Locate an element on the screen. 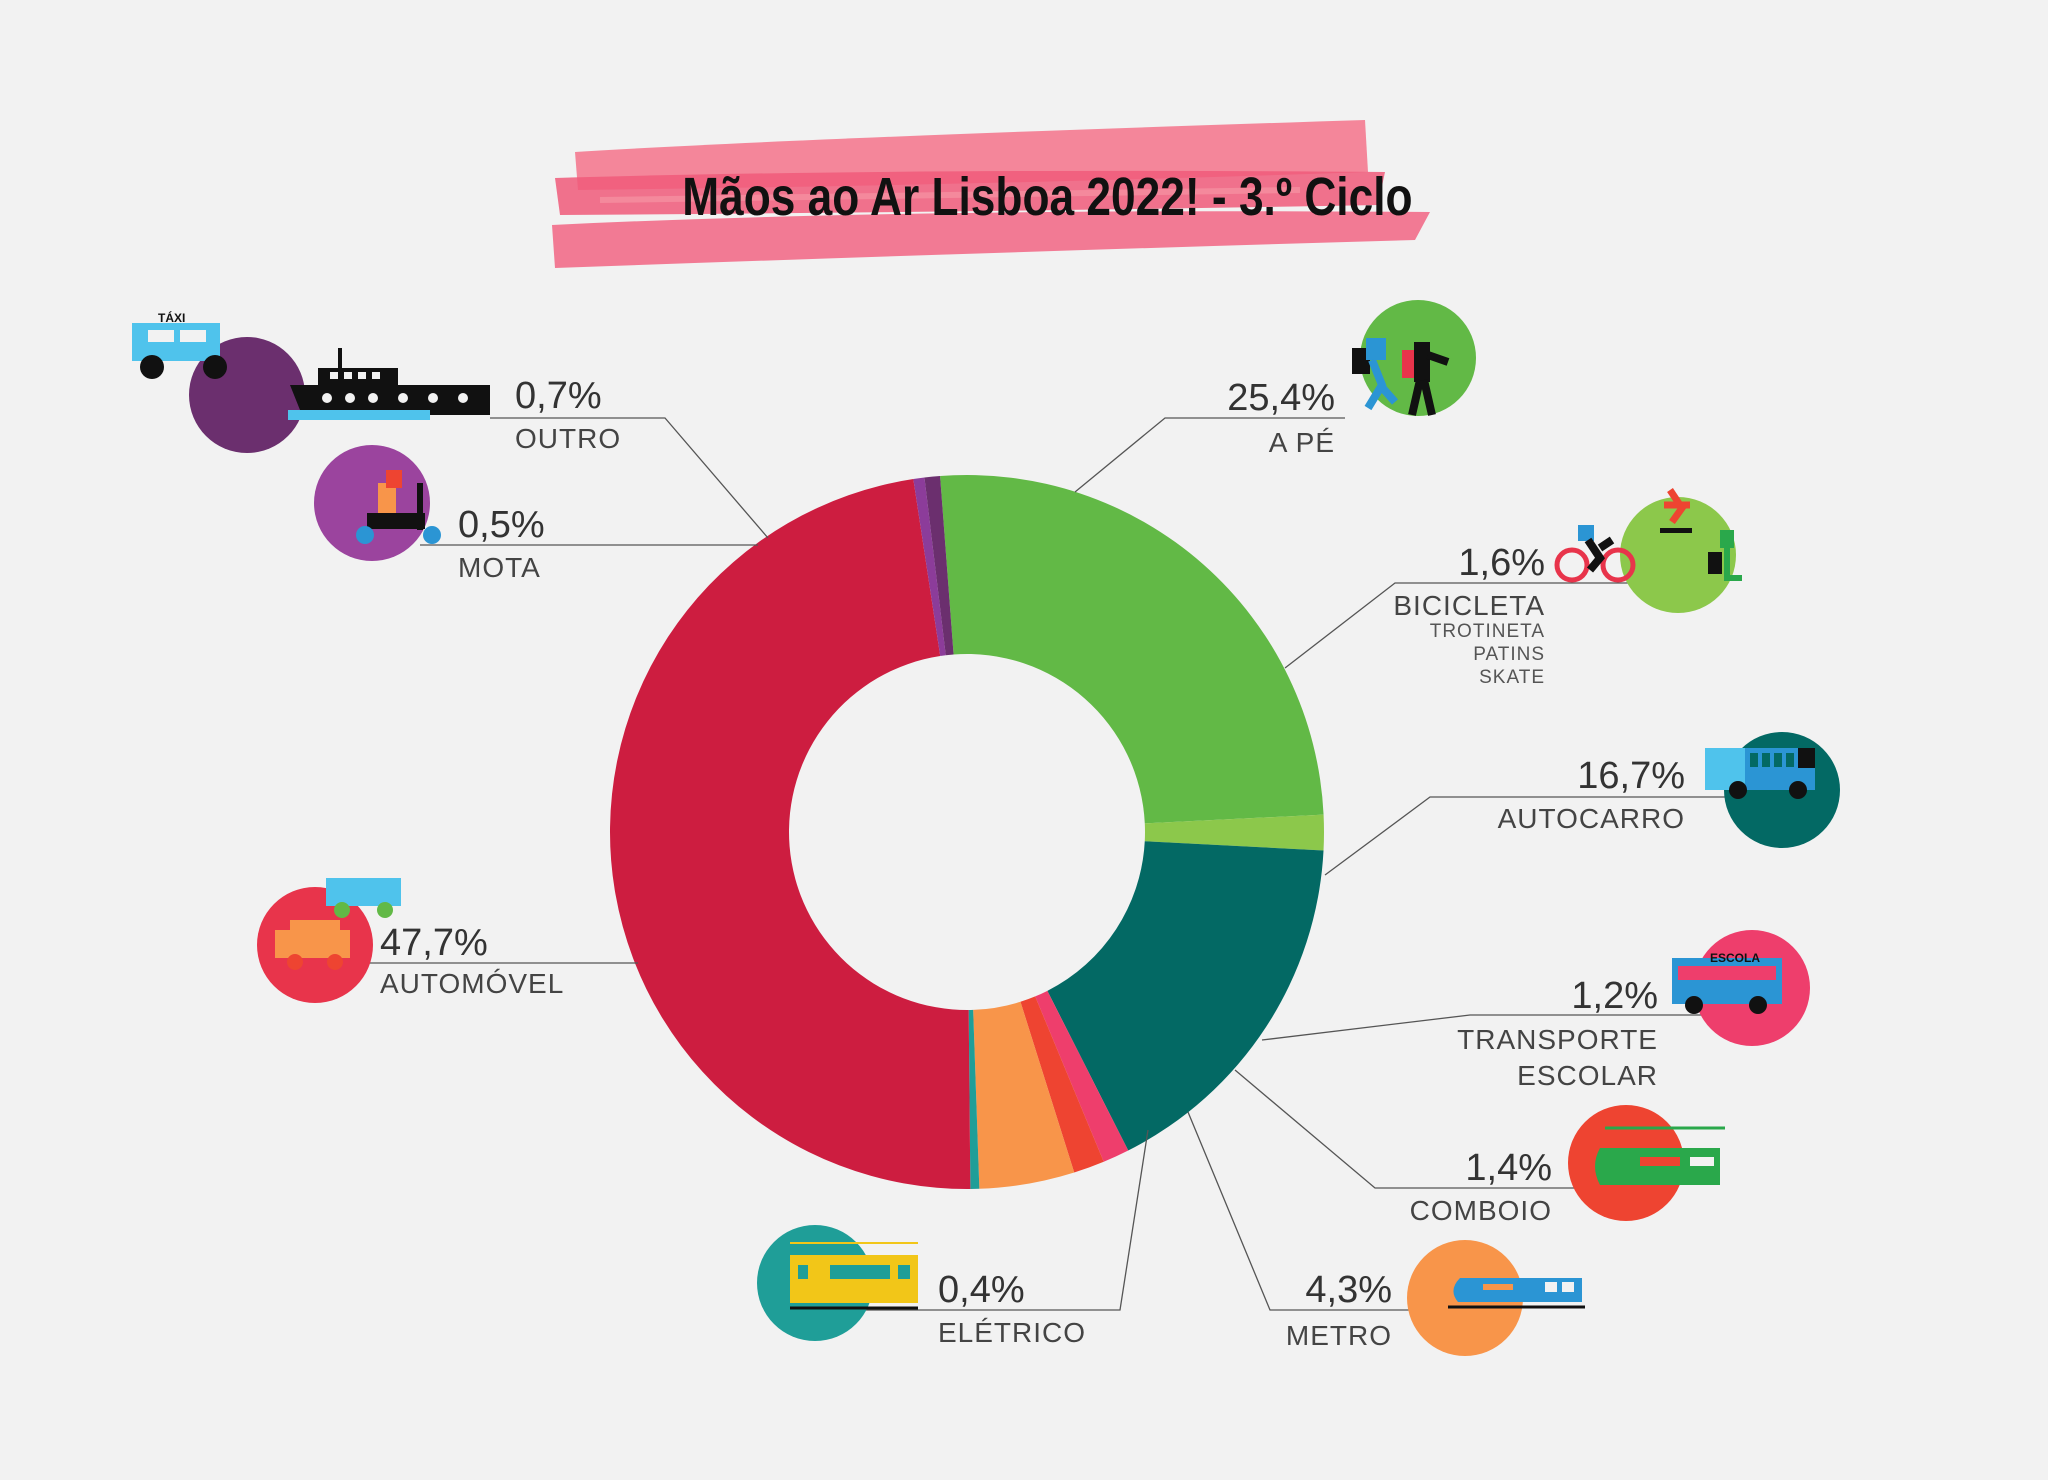 The height and width of the screenshot is (1480, 2048). sublabel-trotineta: TROTINETA is located at coordinates (1487, 631).